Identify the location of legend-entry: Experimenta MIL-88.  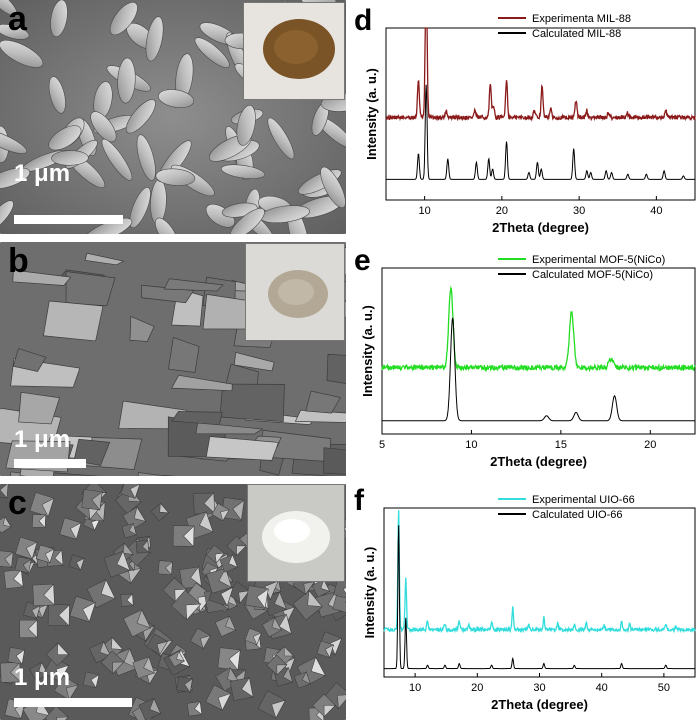
(581, 19).